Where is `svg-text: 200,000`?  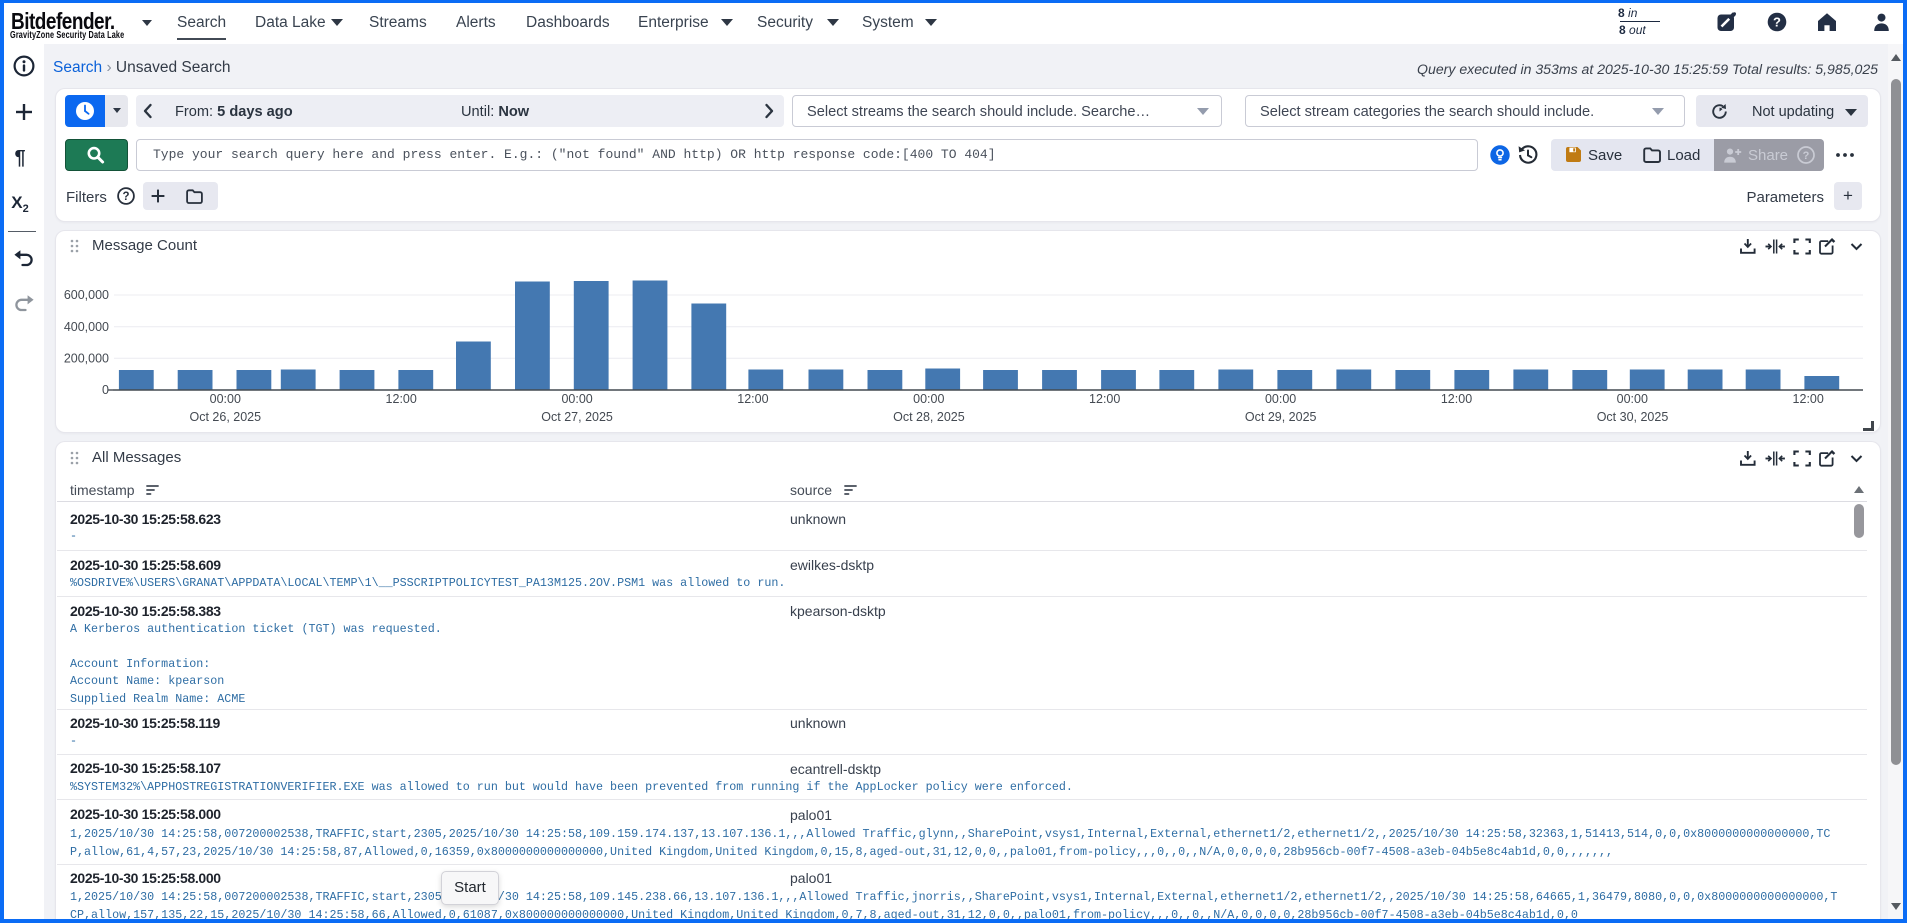 svg-text: 200,000 is located at coordinates (86, 359).